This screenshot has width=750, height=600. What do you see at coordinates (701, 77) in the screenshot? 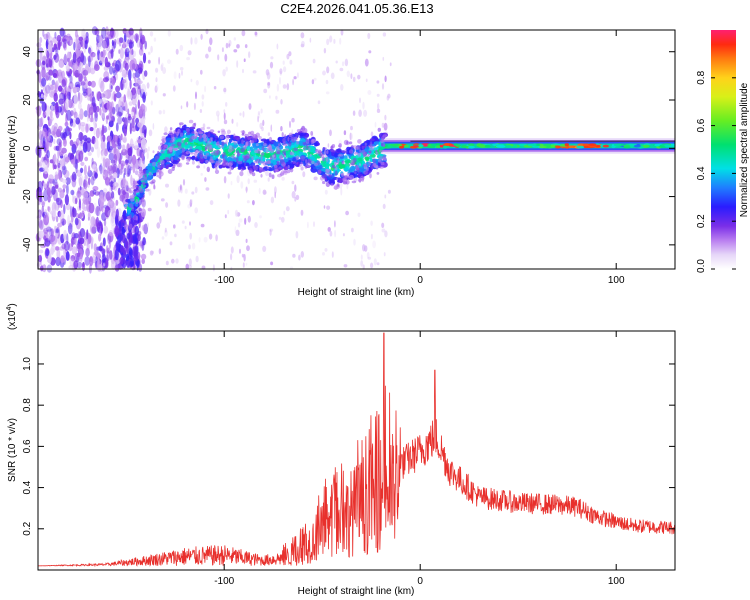
I see `colorbar-tick-label: 0.8` at bounding box center [701, 77].